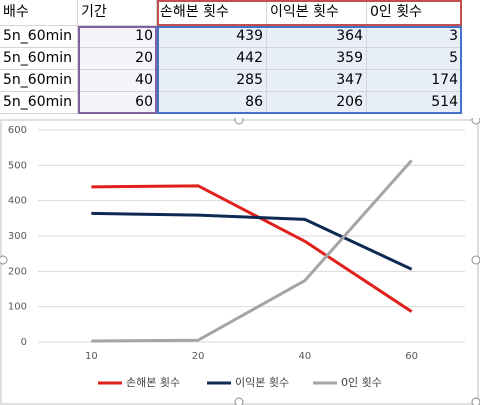 This screenshot has height=405, width=480. What do you see at coordinates (117, 13) in the screenshot?
I see `header-cell: 기간` at bounding box center [117, 13].